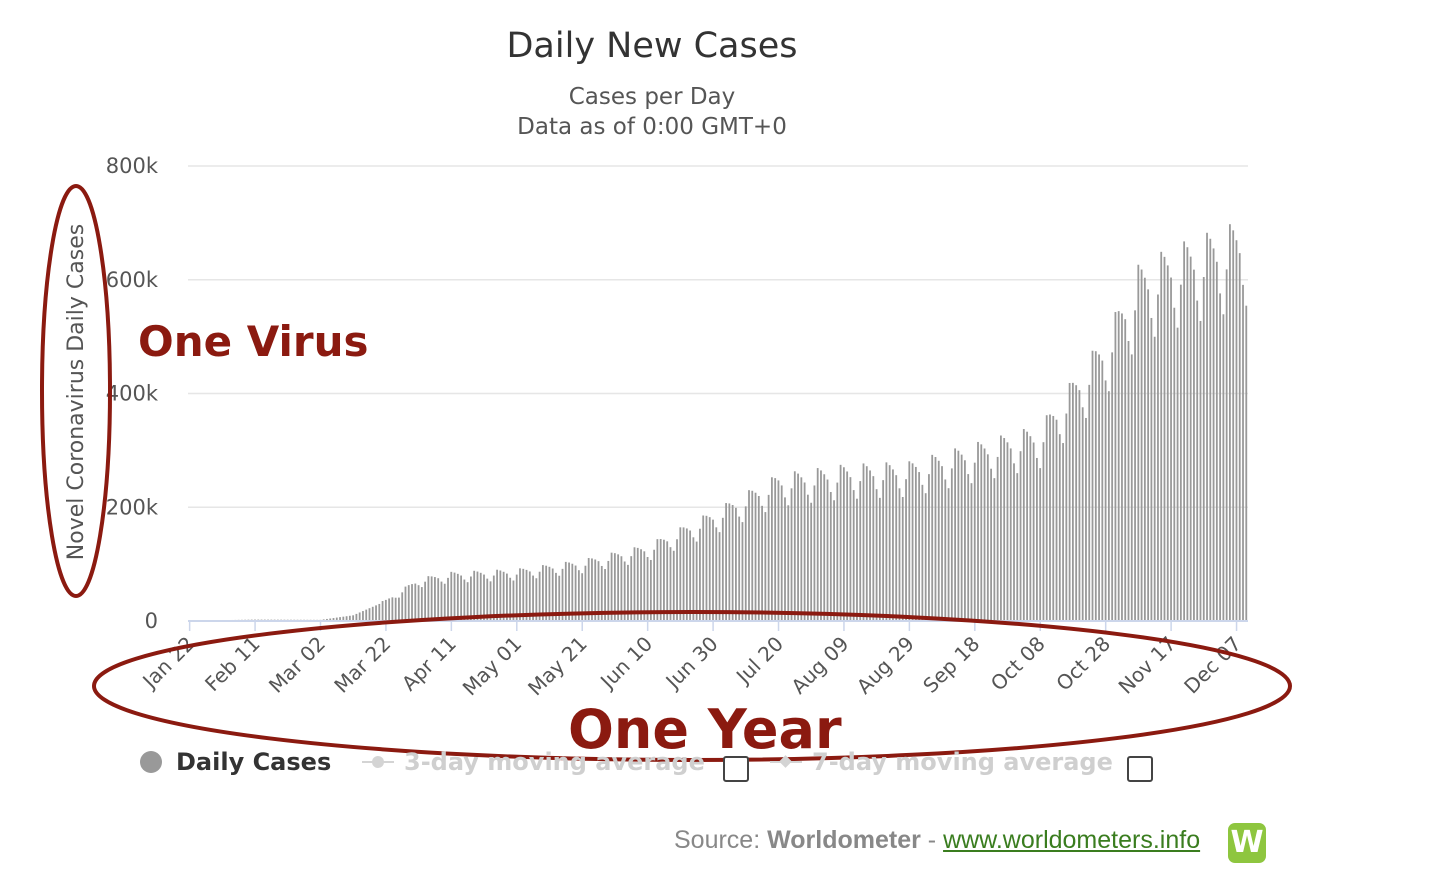 This screenshot has width=1448, height=886. What do you see at coordinates (736, 769) in the screenshot?
I see `checkbox-3-day-average` at bounding box center [736, 769].